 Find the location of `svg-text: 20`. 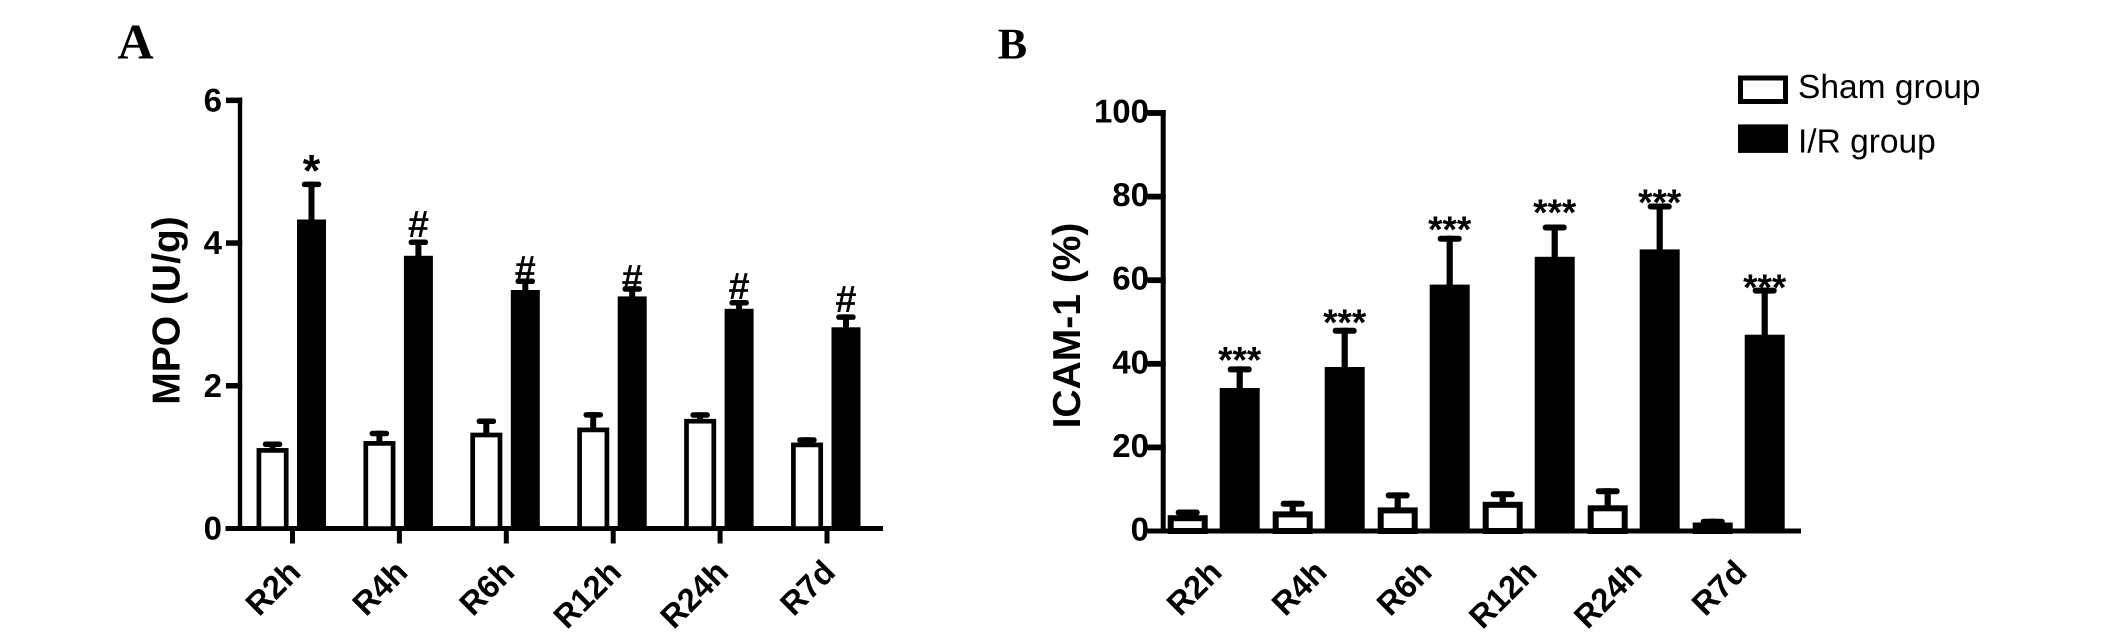

svg-text: 20 is located at coordinates (1130, 445).